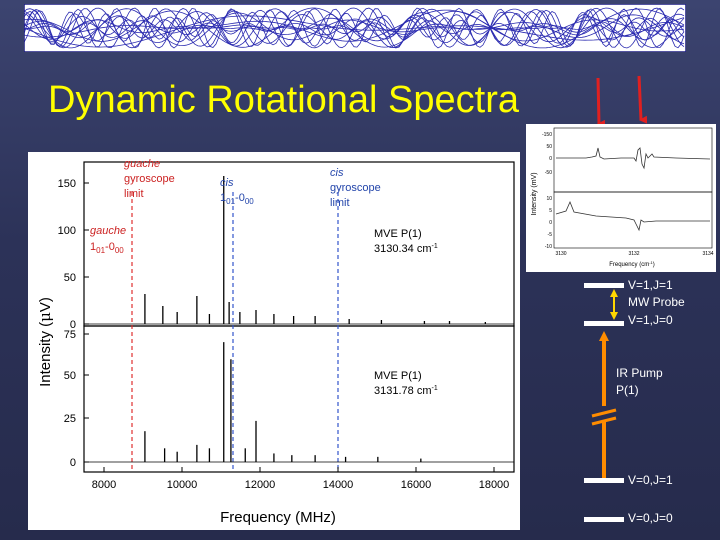 The height and width of the screenshot is (540, 720). Describe the element at coordinates (73, 325) in the screenshot. I see `top-ytick: 0` at that location.